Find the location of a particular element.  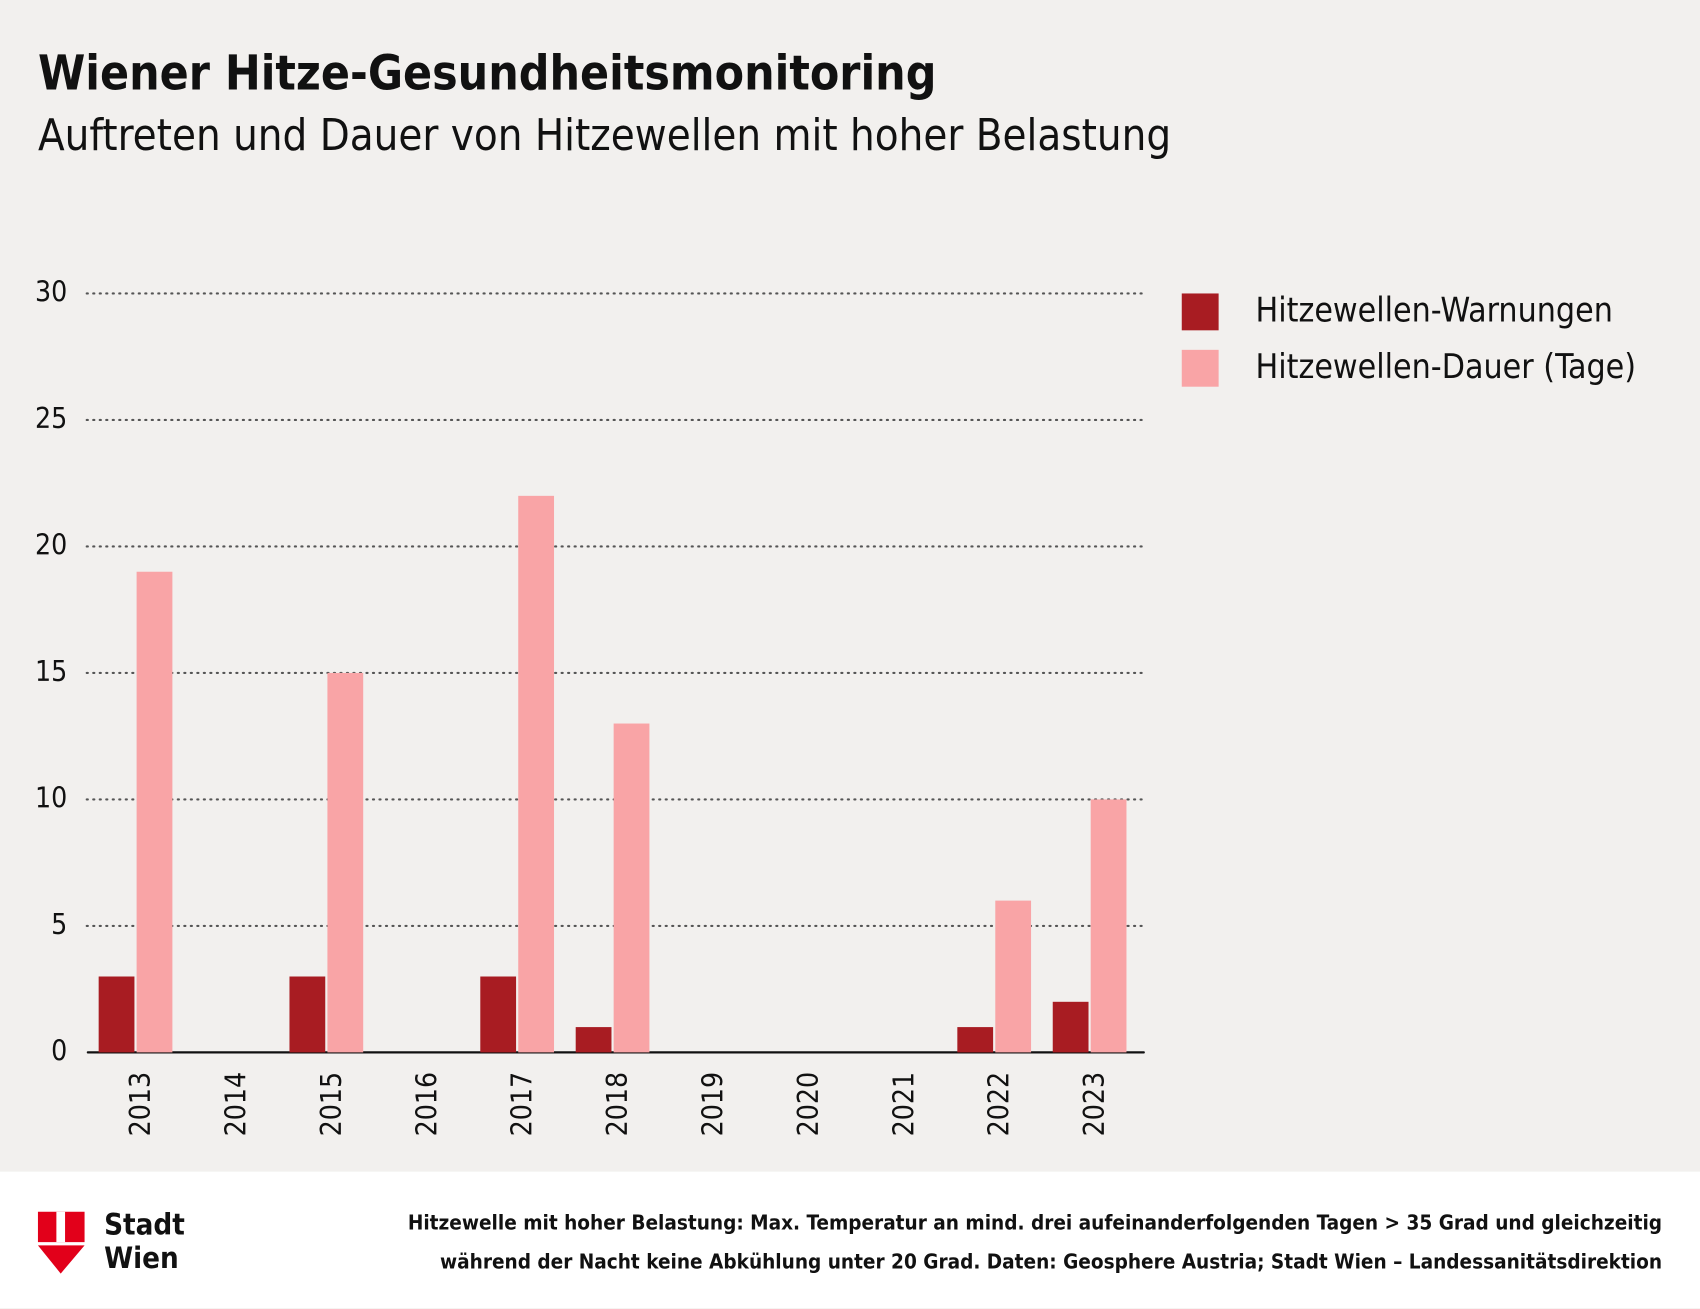

logo: Stadt Wien is located at coordinates (111, 1241).